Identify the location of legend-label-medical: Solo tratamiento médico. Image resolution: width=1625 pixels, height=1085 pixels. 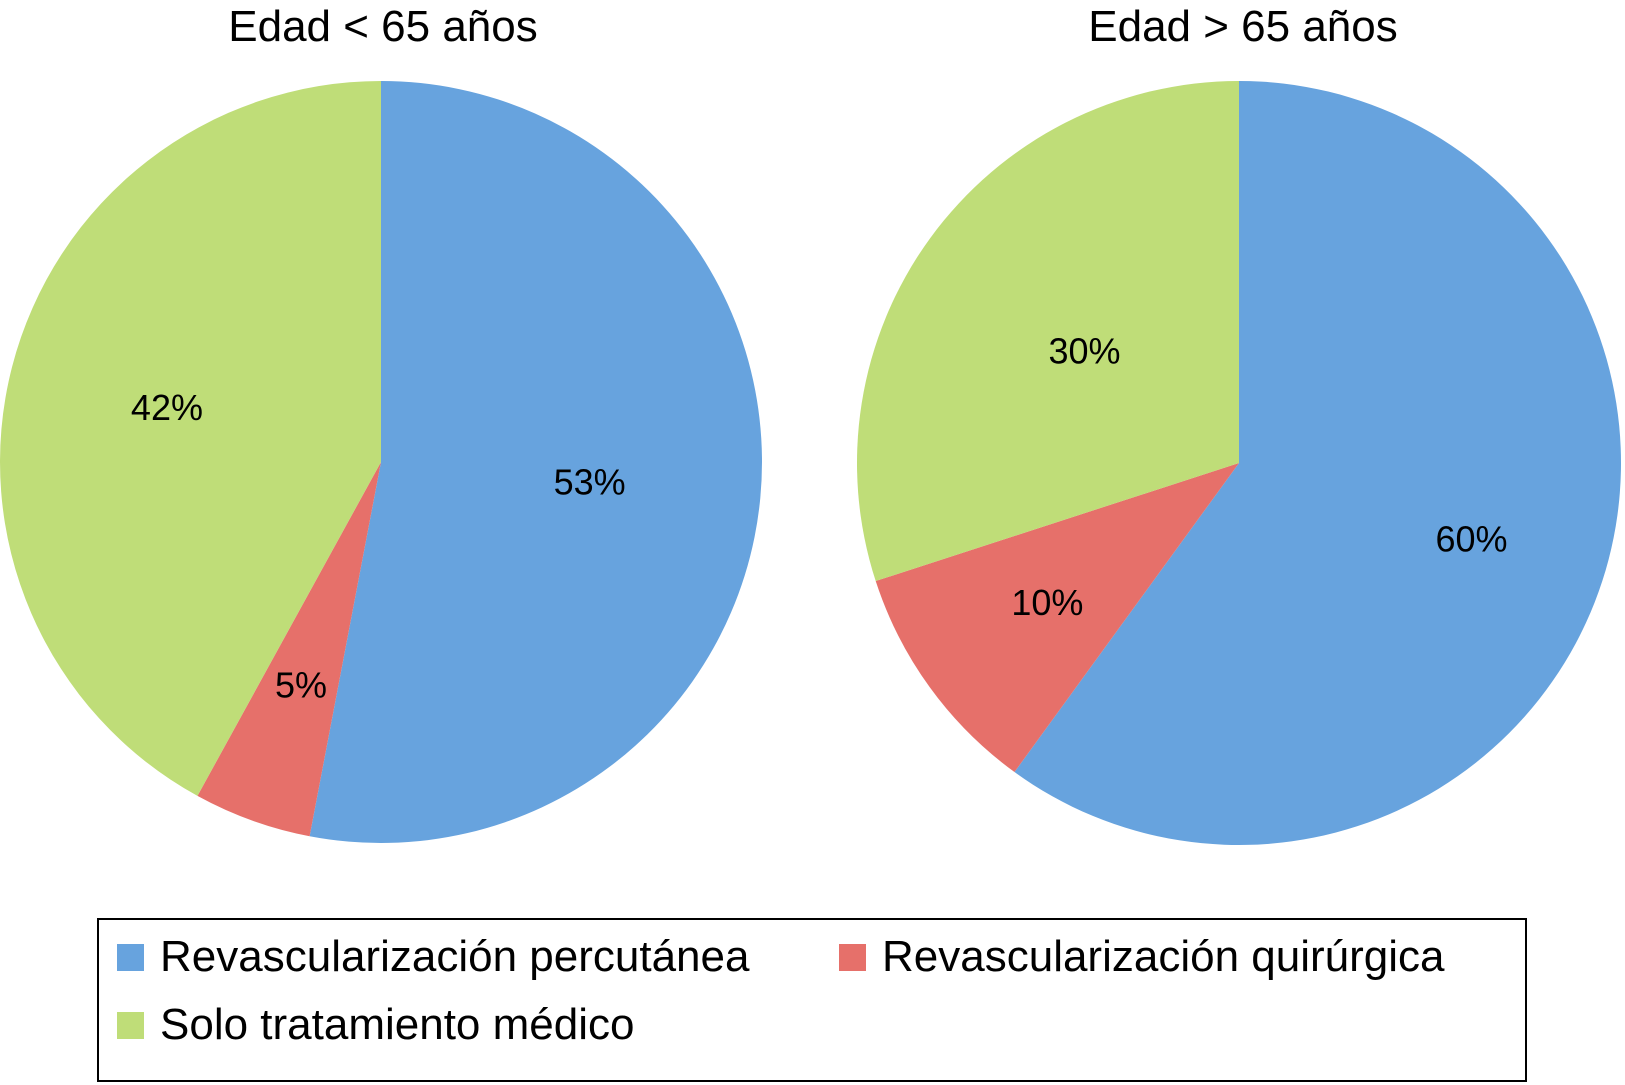
(397, 1024).